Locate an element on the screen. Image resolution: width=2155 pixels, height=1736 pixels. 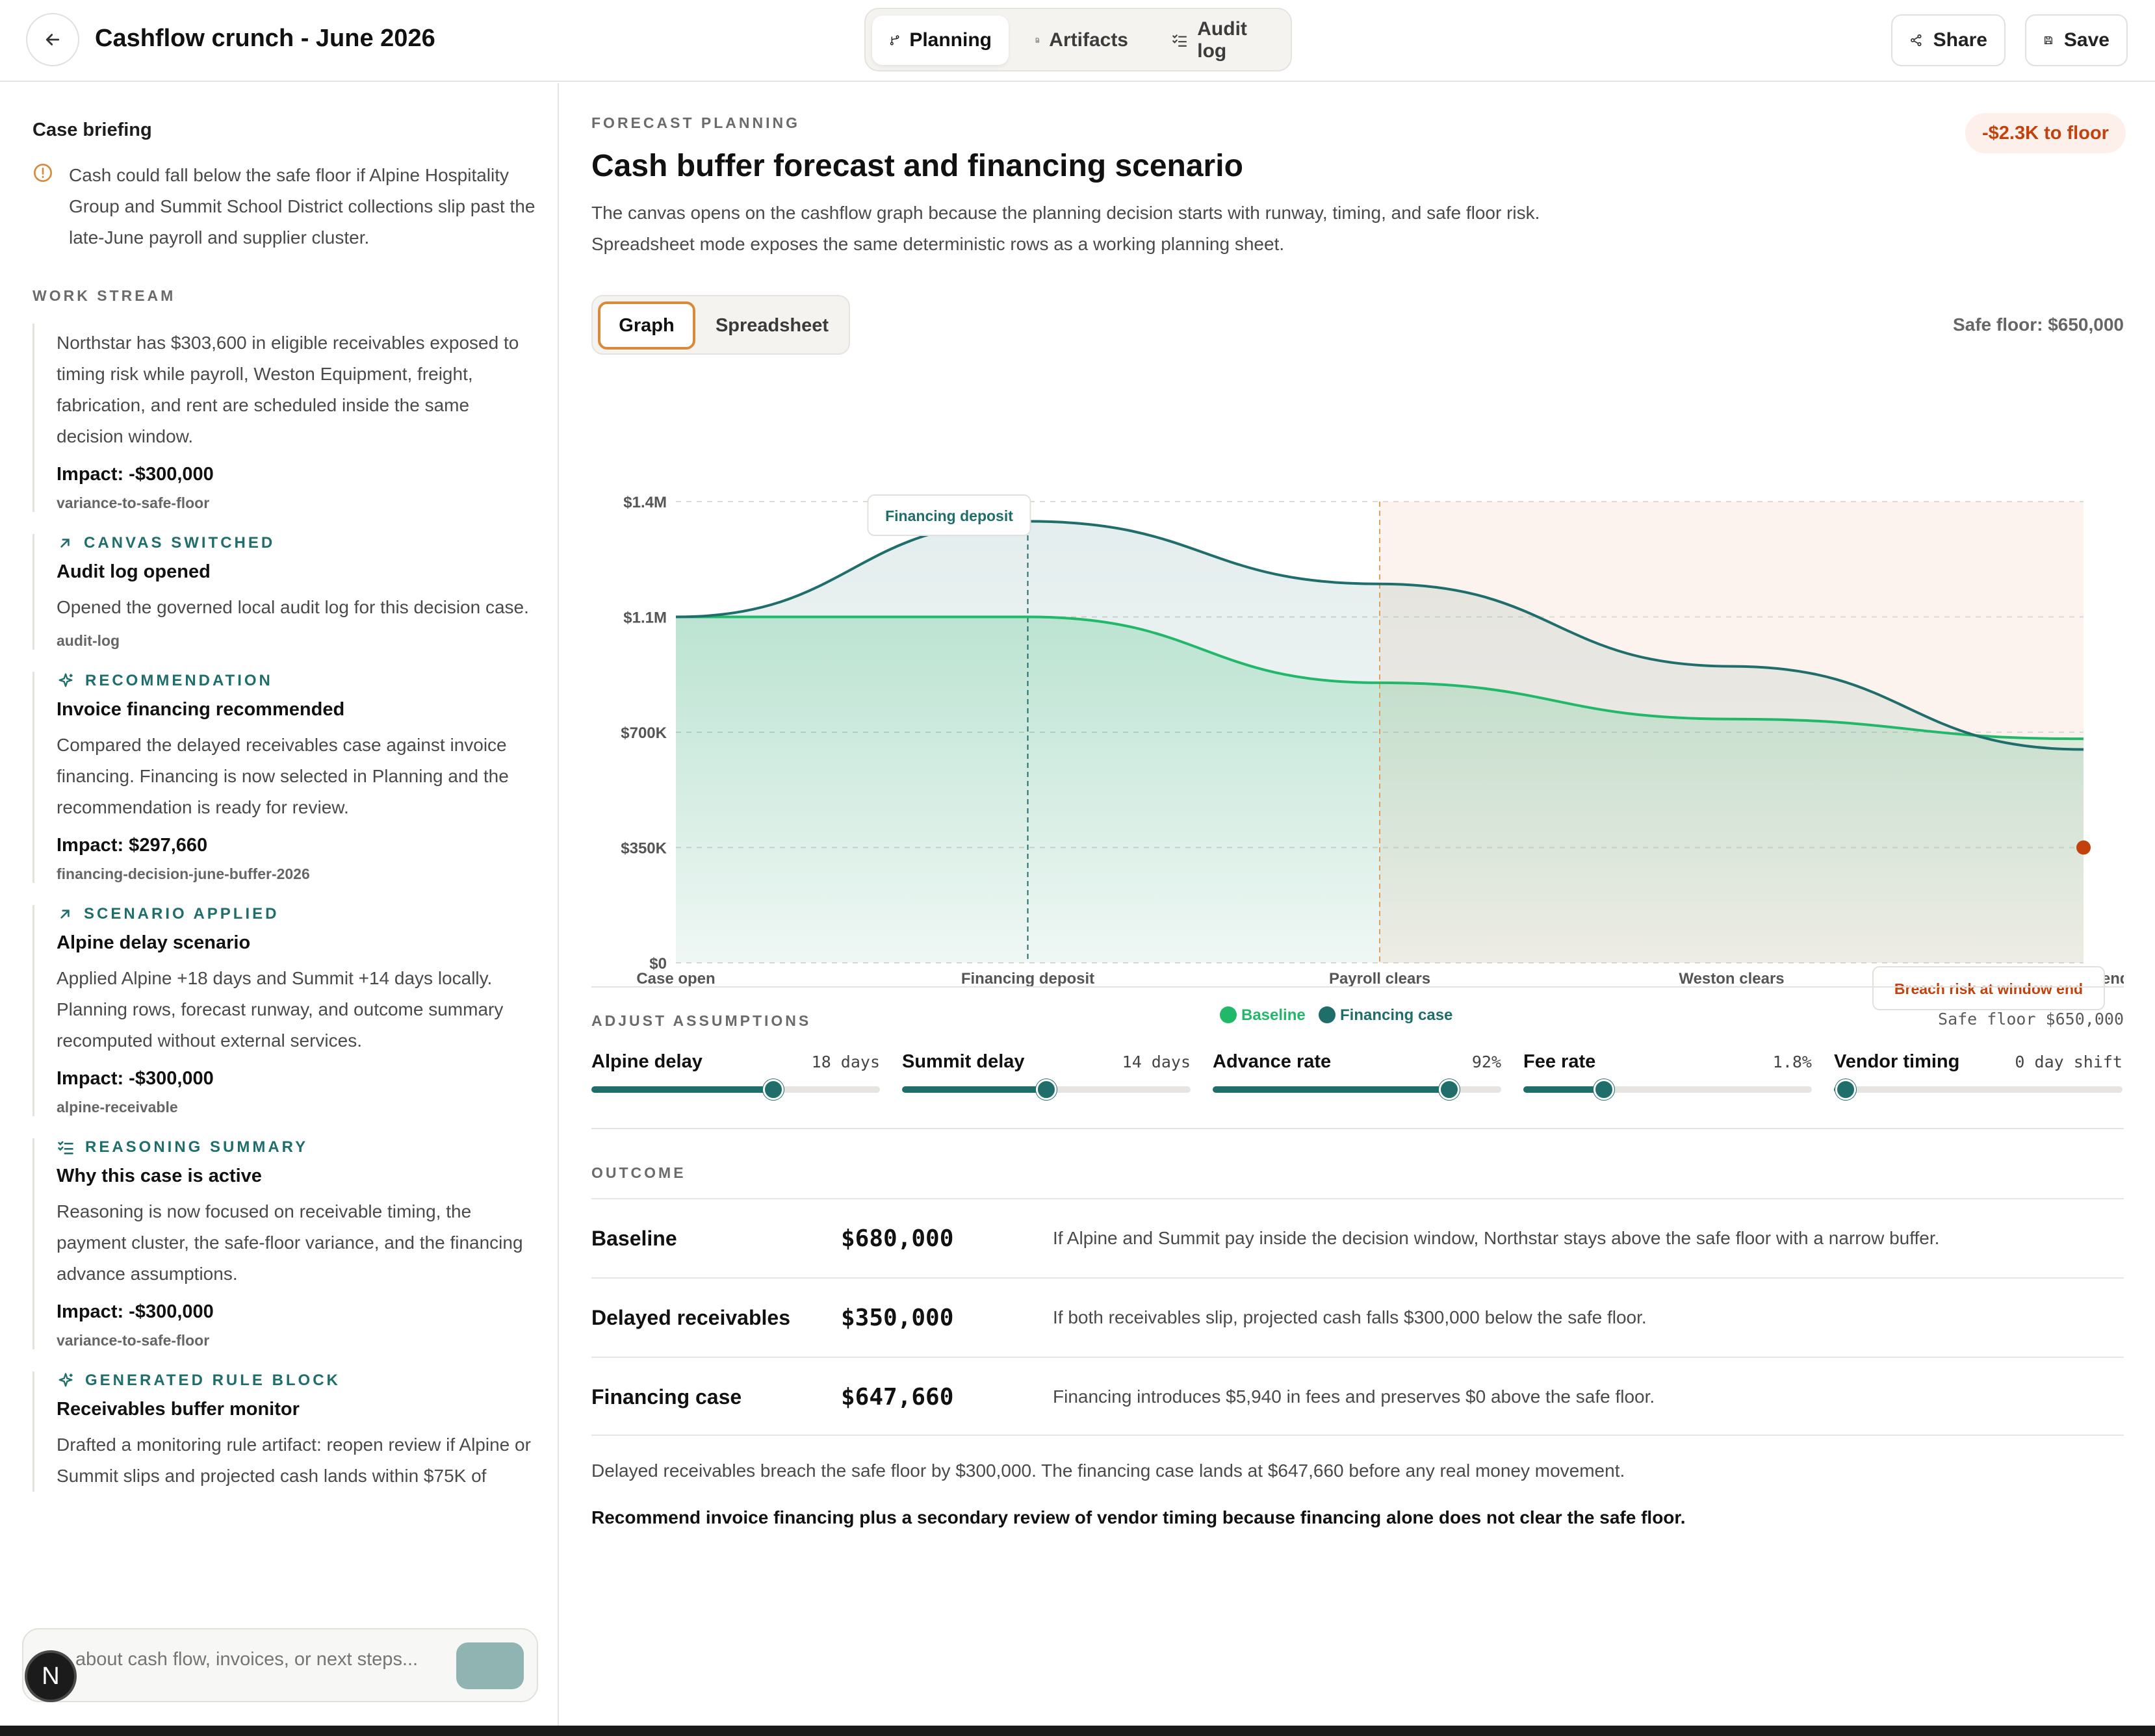
entry-kind-label: CANVAS SWITCHED is located at coordinates (180, 543).